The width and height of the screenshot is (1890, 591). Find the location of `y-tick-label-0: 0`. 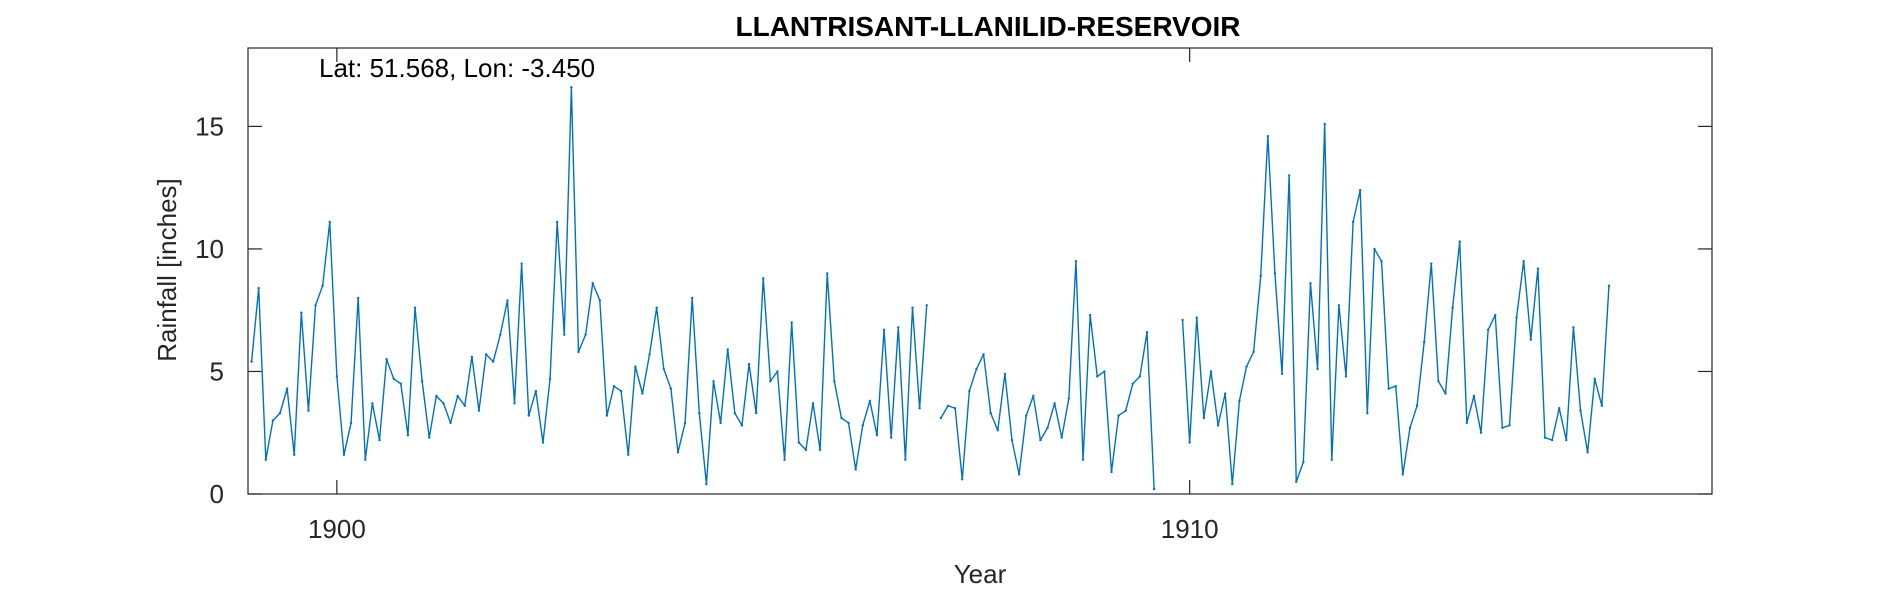

y-tick-label-0: 0 is located at coordinates (217, 494).